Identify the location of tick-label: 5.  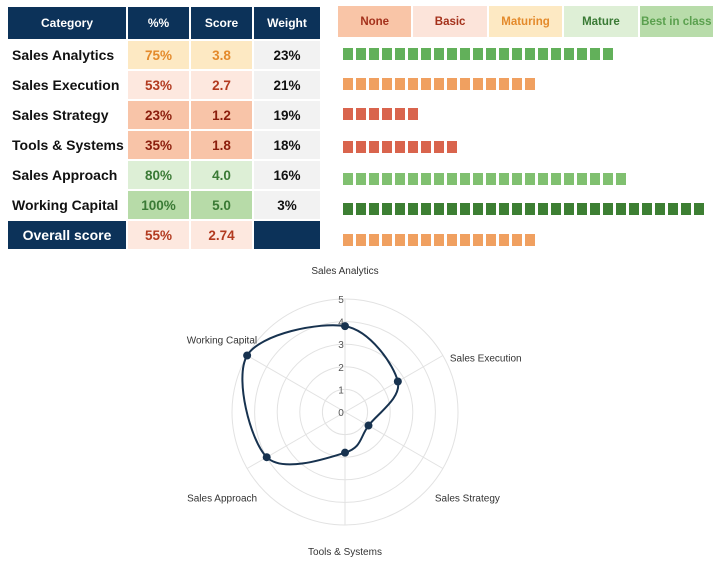
(341, 300).